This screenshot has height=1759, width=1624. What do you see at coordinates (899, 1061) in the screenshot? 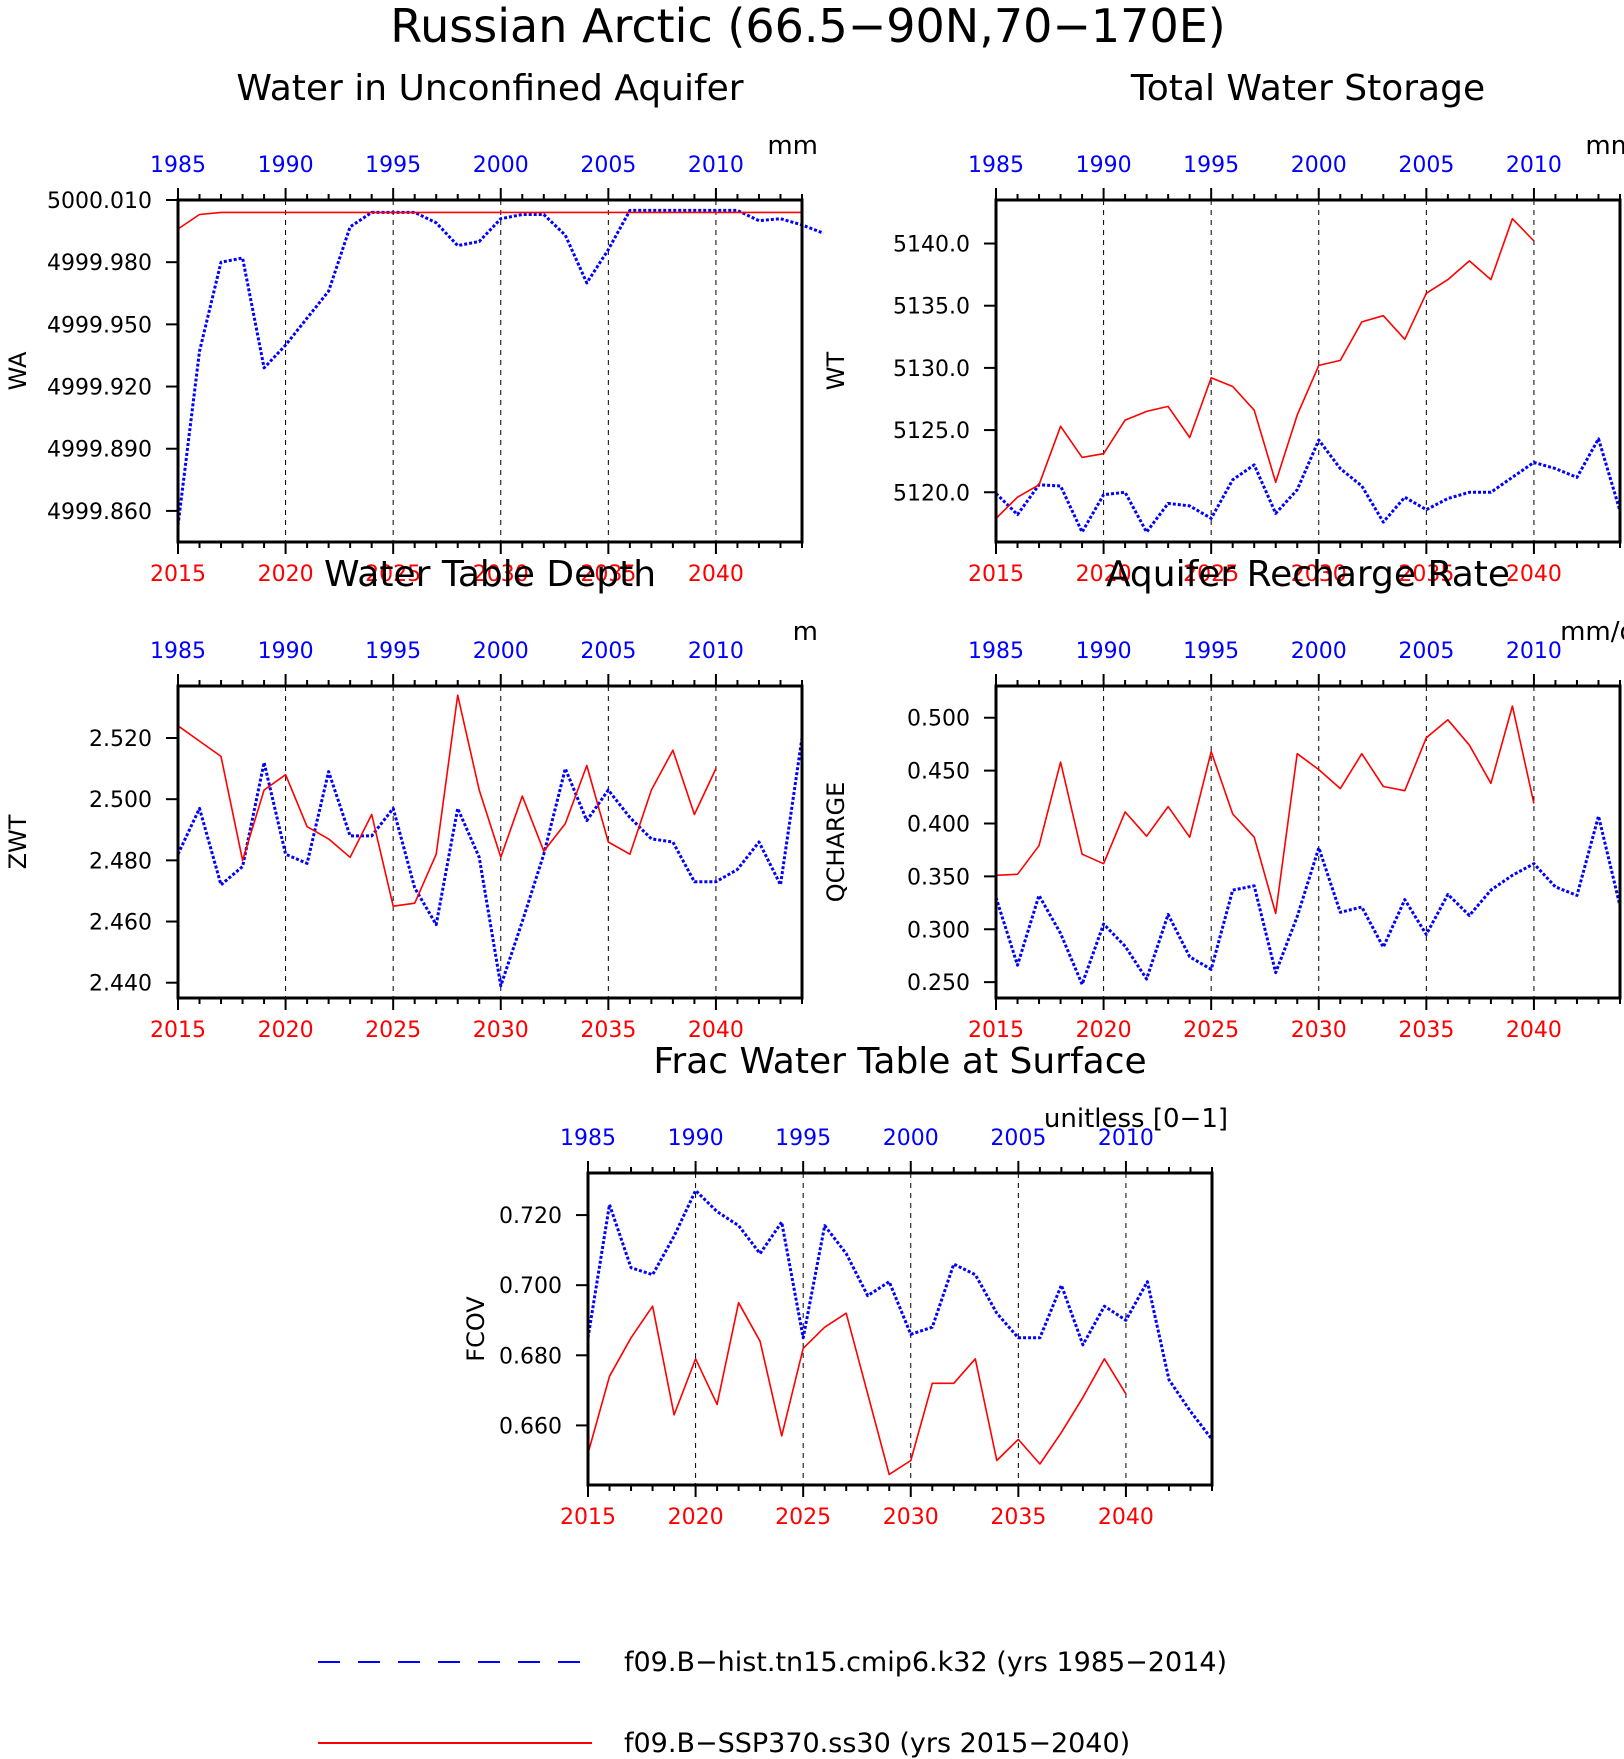
I see `panel-title: Frac Water Table at Surface` at bounding box center [899, 1061].